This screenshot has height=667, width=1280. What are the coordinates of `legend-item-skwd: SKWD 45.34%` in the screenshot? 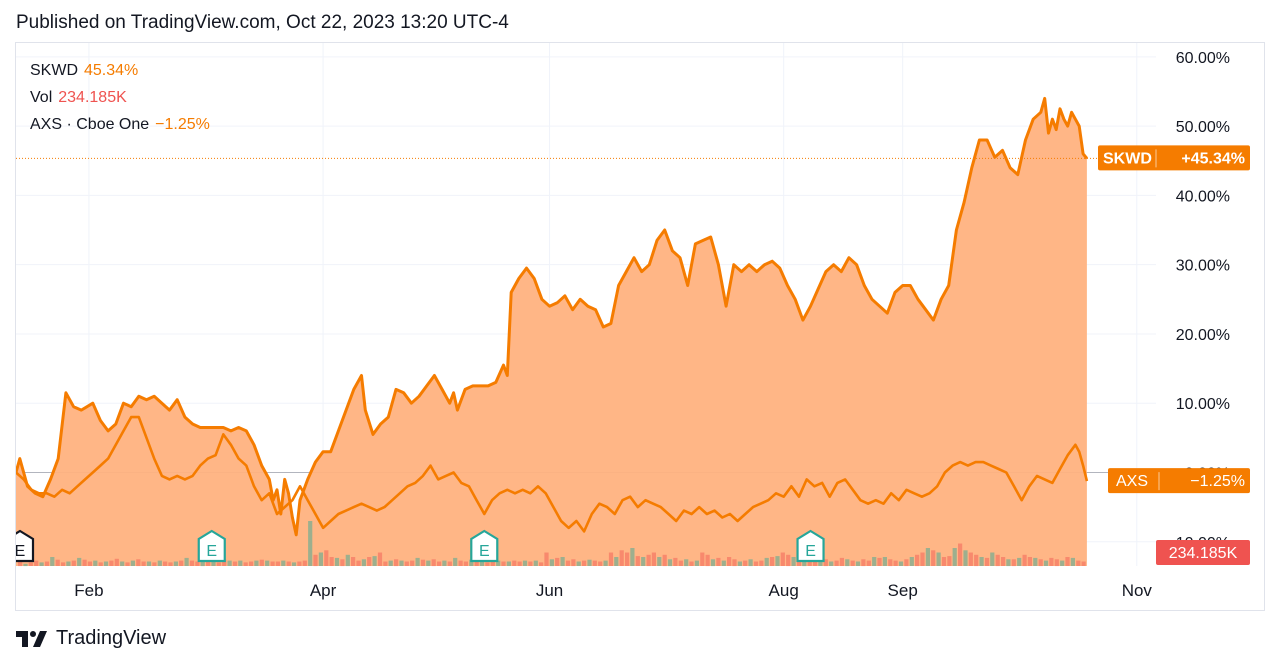 It's located at (120, 70).